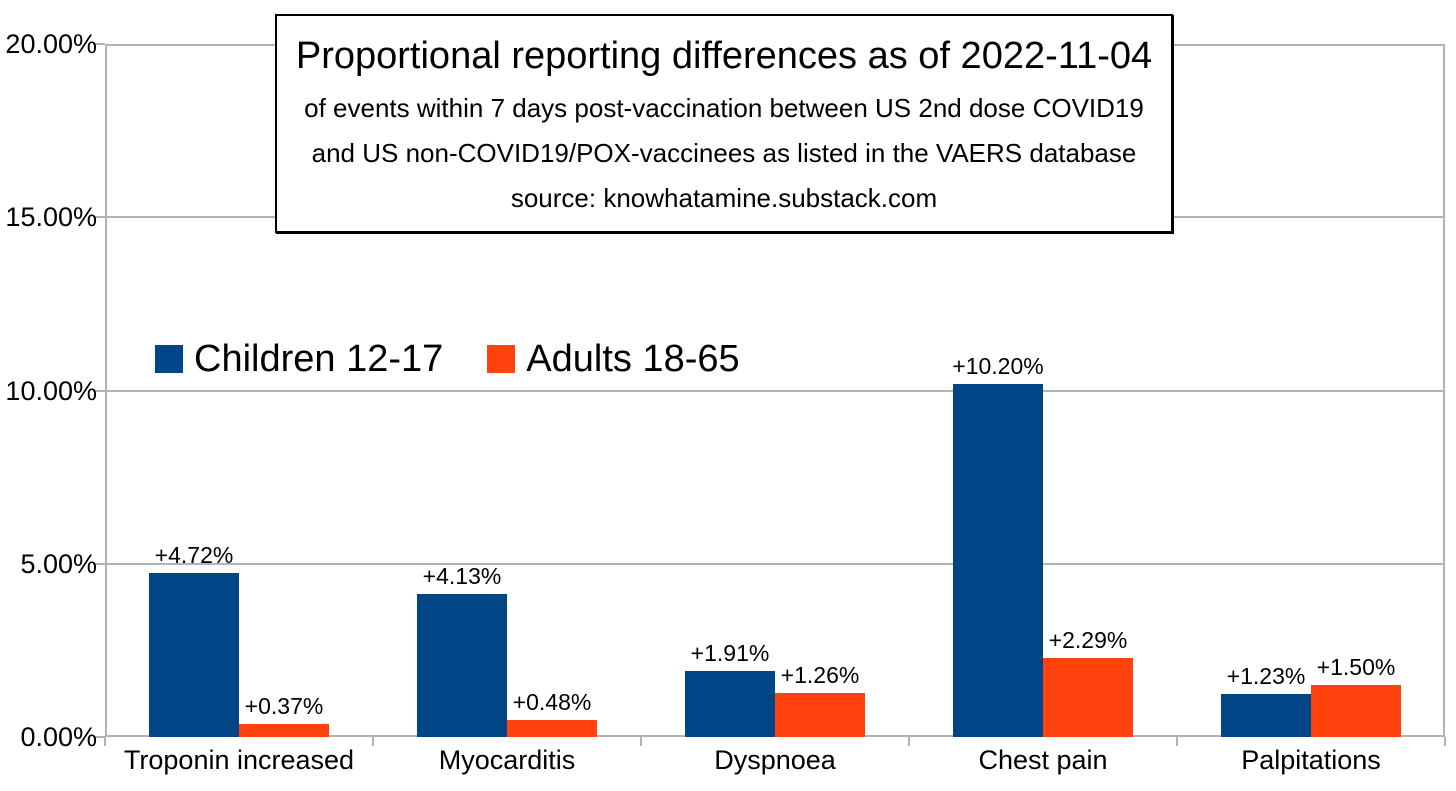  I want to click on bar-value-label: +1.50%, so click(1356, 667).